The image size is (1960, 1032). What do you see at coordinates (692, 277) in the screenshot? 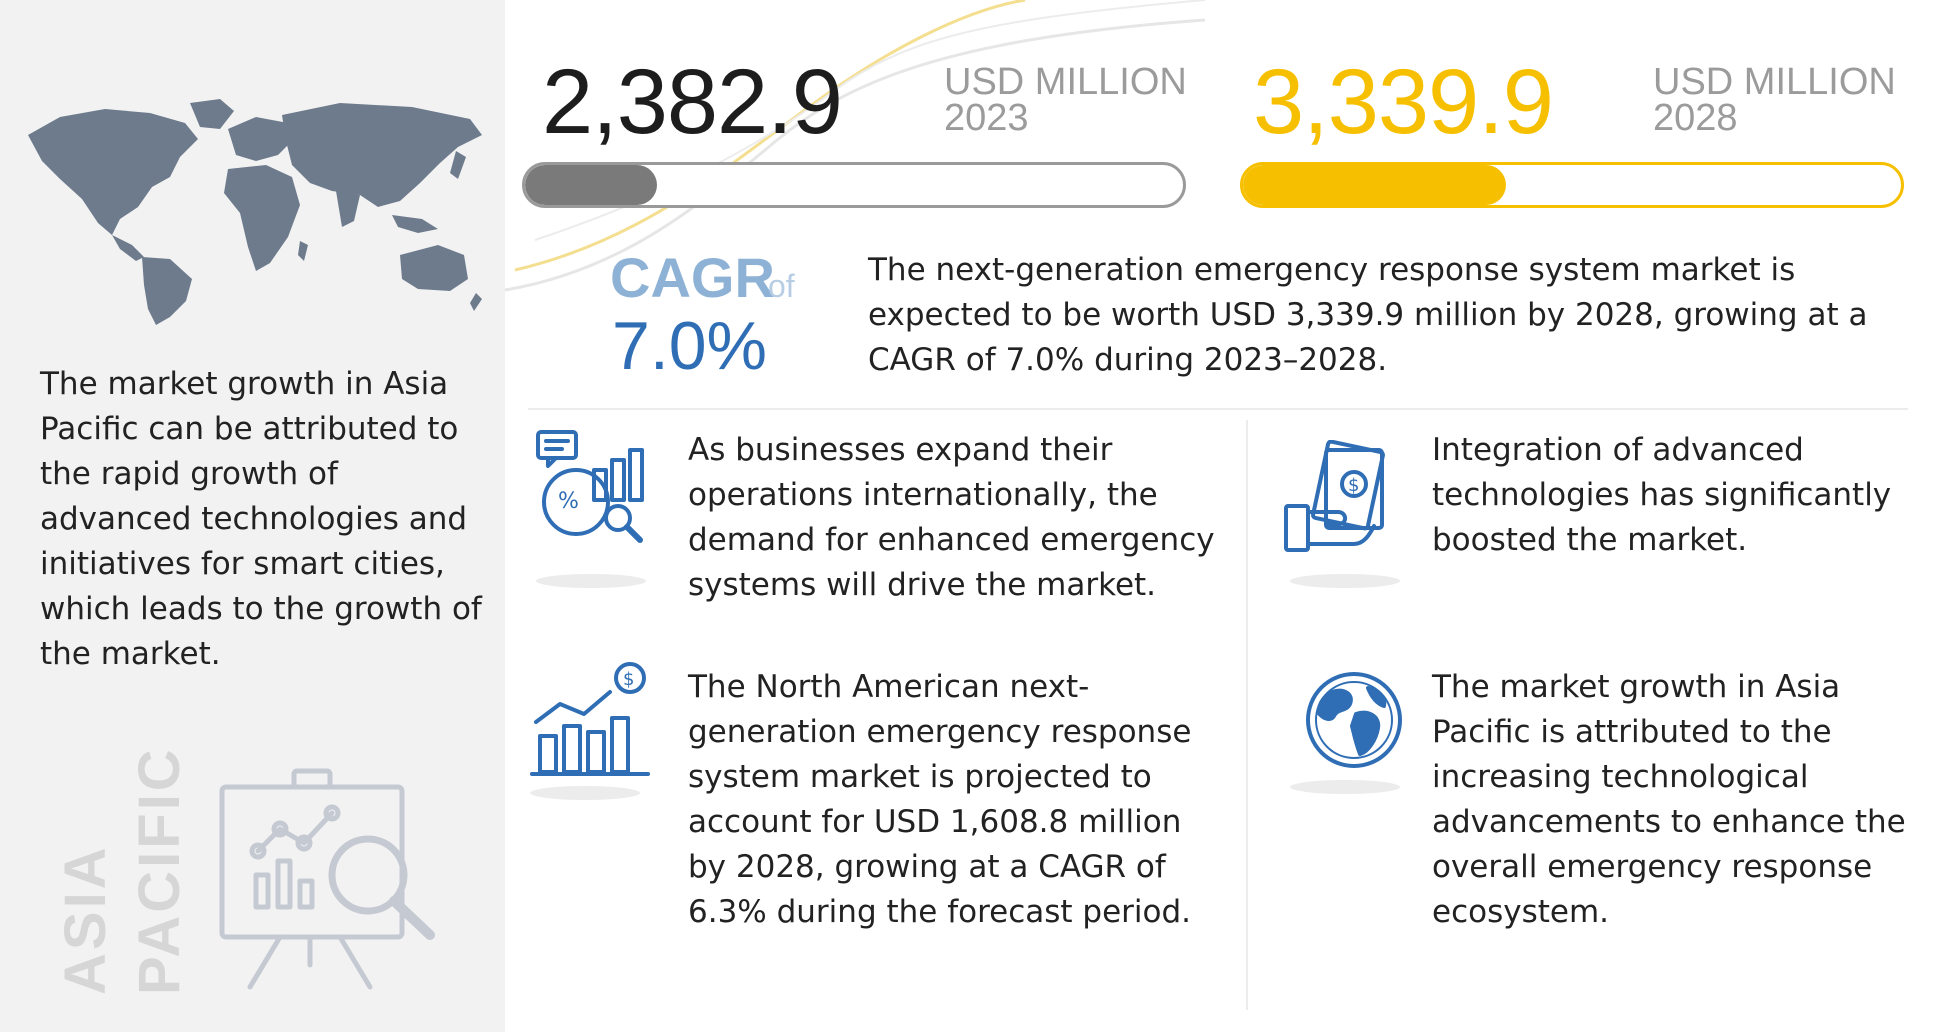
I see `cagr-label: CAGR` at bounding box center [692, 277].